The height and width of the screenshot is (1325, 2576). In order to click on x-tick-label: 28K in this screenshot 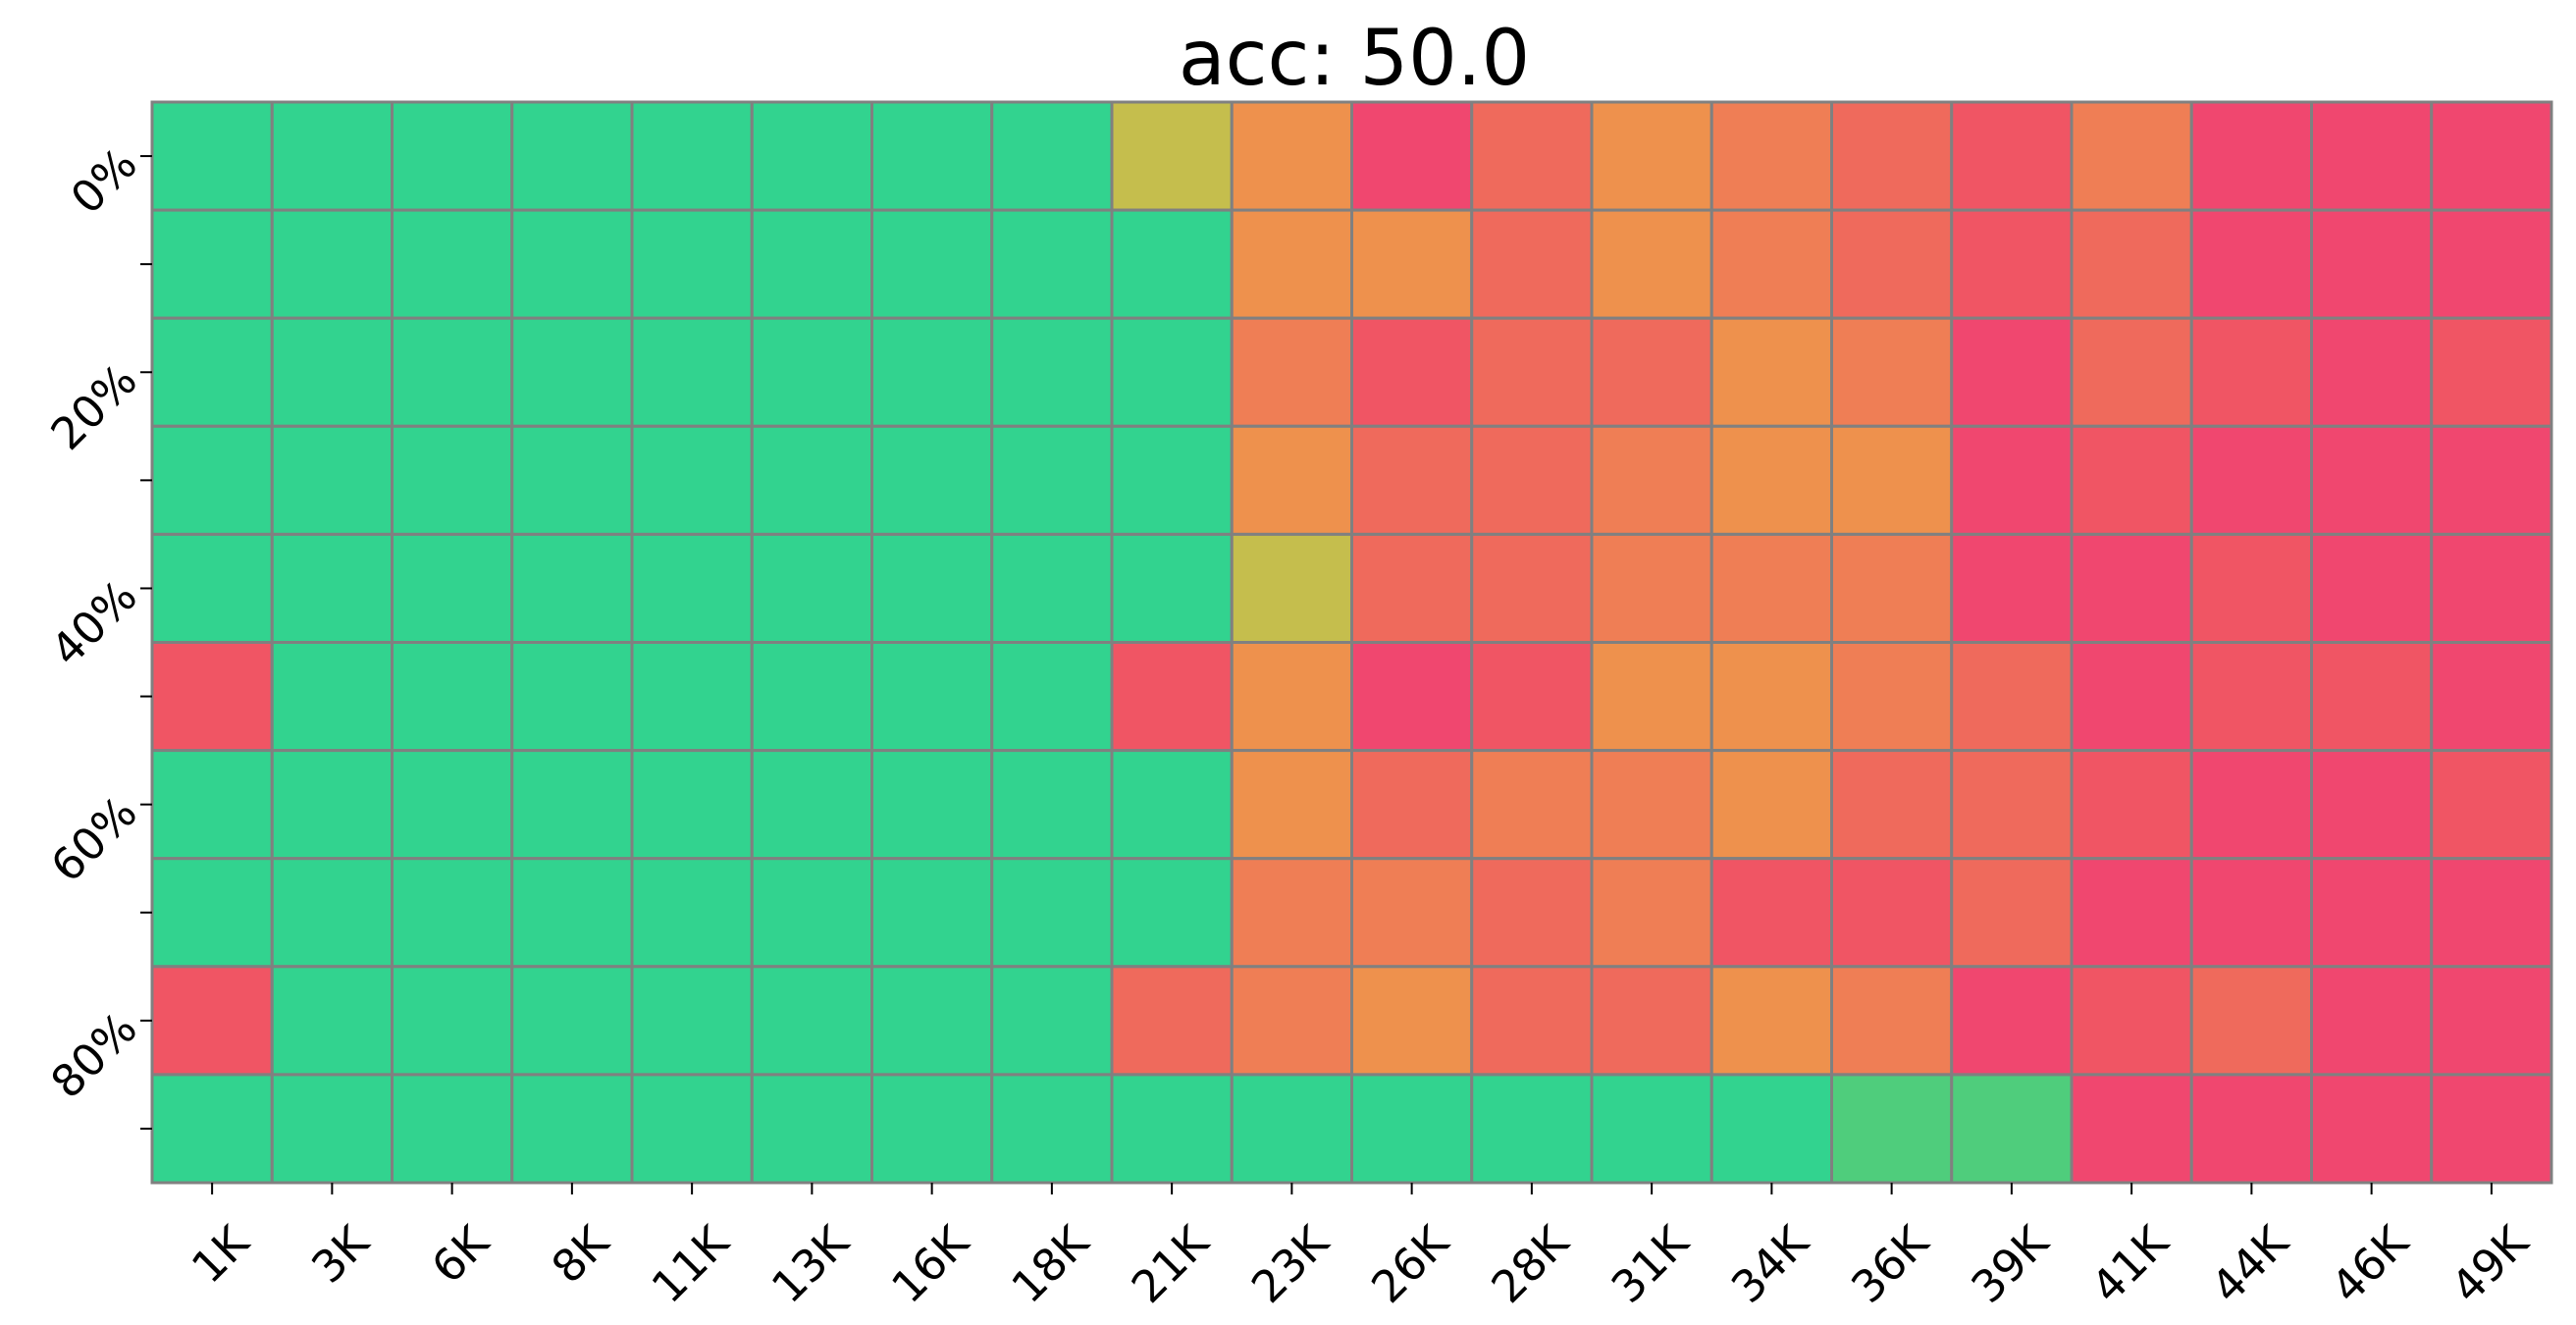, I will do `click(1531, 1264)`.